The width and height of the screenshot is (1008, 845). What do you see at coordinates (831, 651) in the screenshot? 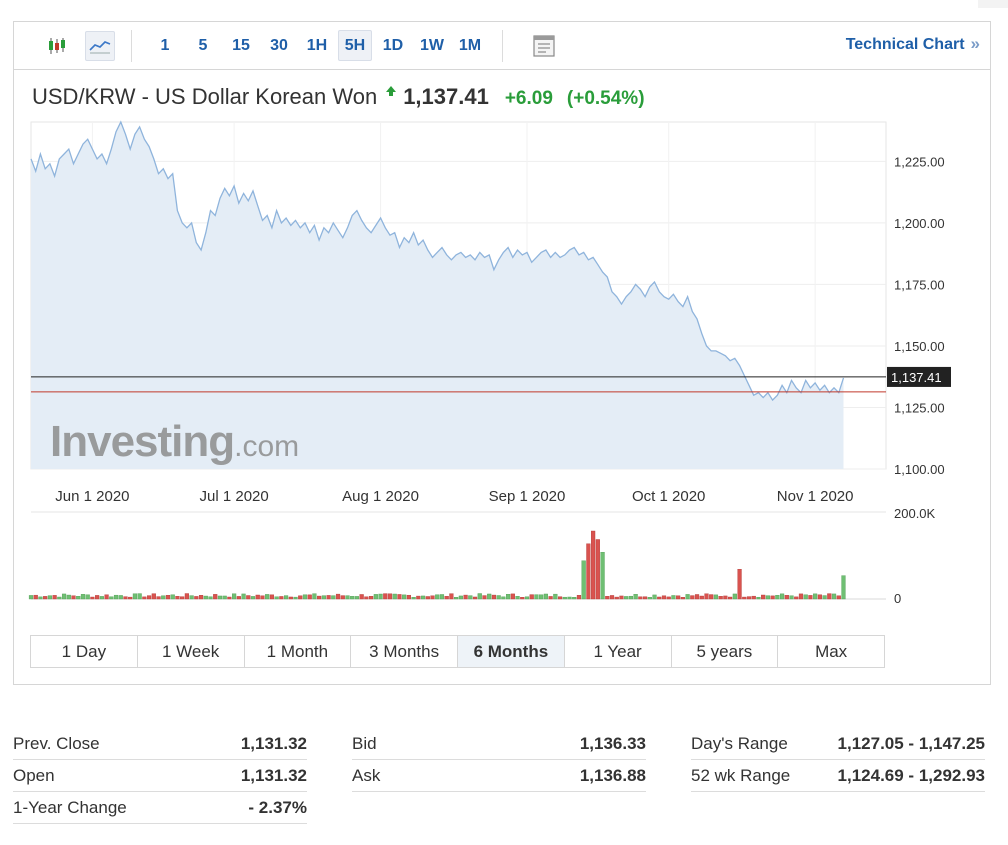
I see `range-tab-max: Max` at bounding box center [831, 651].